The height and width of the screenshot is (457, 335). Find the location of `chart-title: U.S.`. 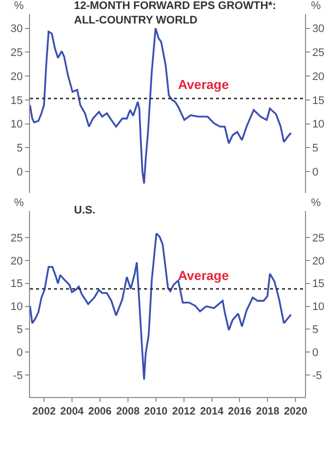

chart-title: U.S. is located at coordinates (85, 210).